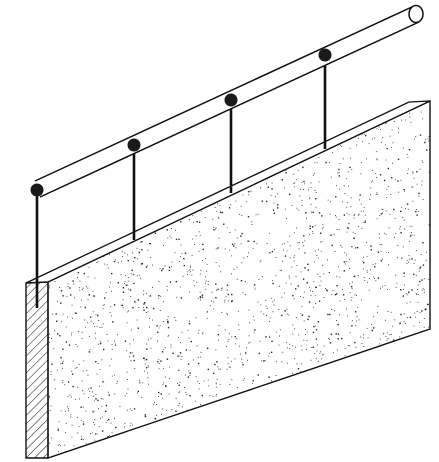 This screenshot has height=462, width=439. I want to click on handrail-end-cap, so click(416, 14).